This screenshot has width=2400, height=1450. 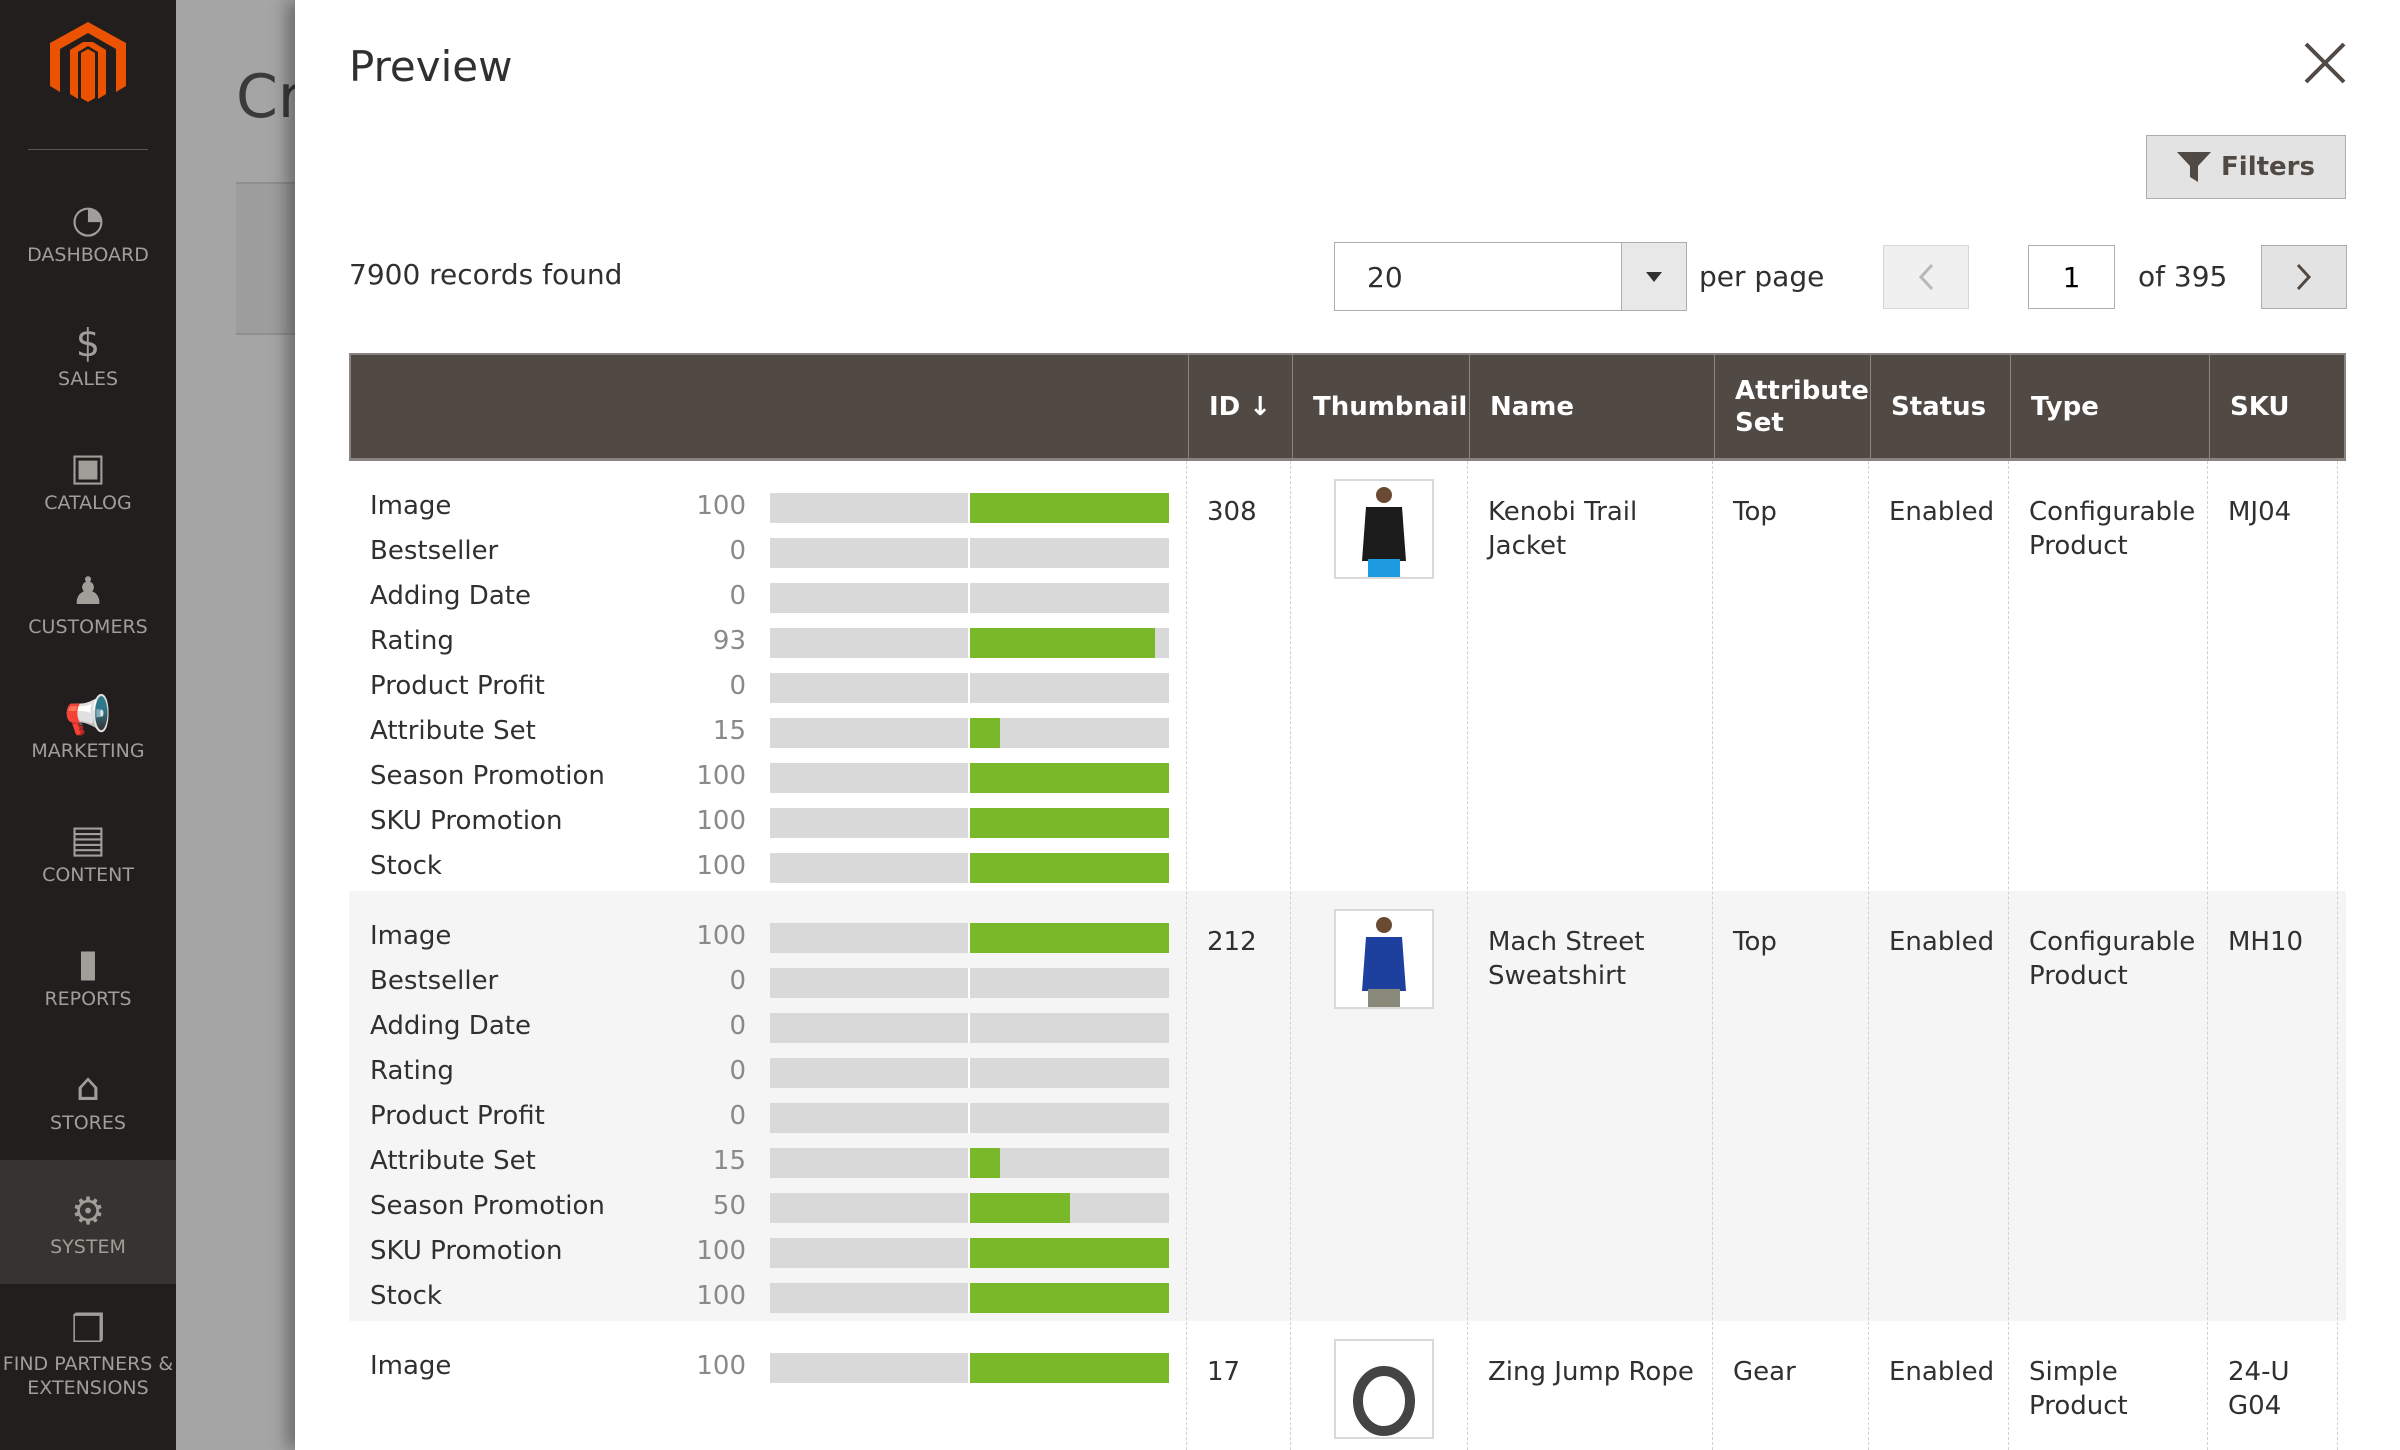 I want to click on store-icon: ⌂, so click(x=88, y=1087).